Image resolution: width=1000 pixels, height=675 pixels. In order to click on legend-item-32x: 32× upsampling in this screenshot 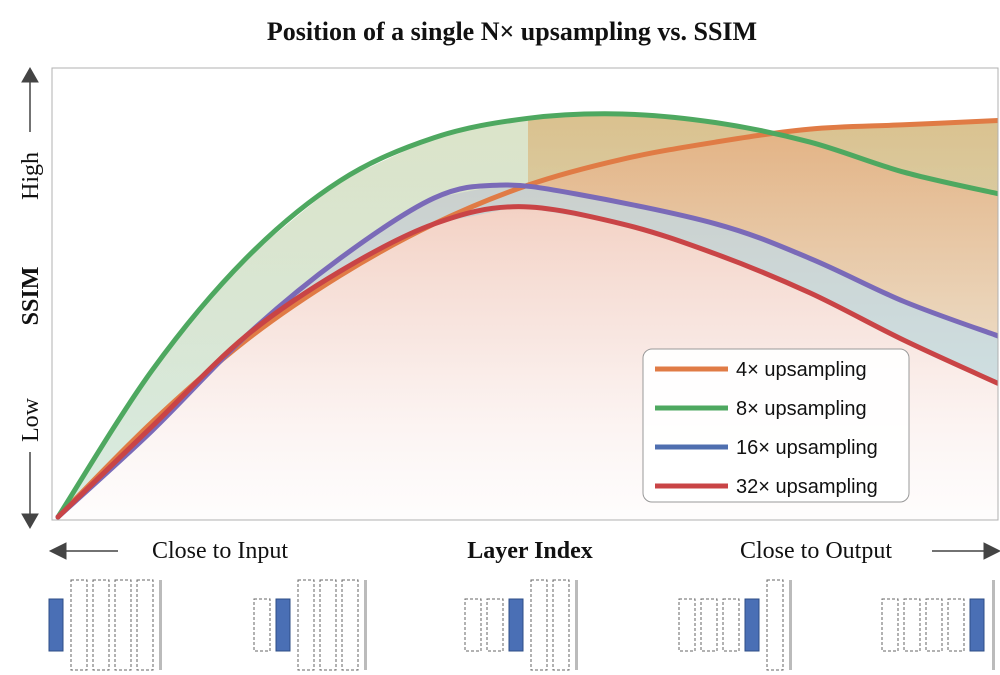, I will do `click(766, 487)`.